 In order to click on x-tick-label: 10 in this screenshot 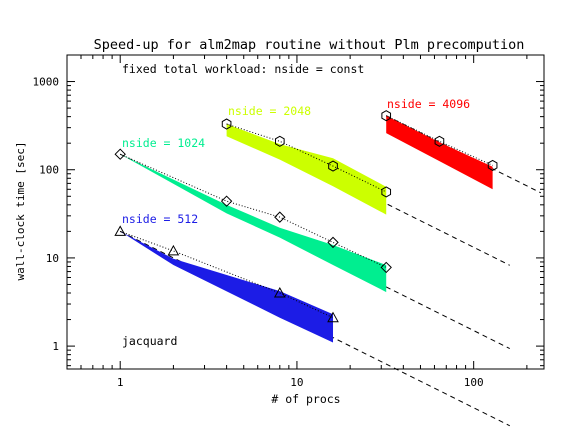, I will do `click(296, 382)`.